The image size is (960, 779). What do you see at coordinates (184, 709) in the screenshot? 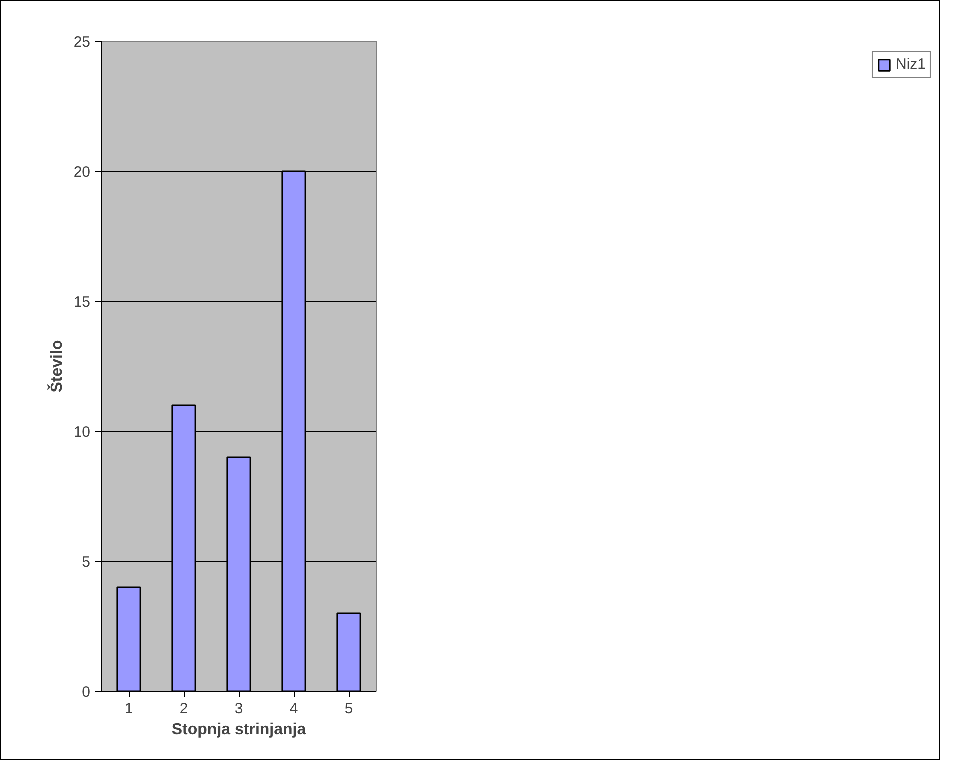
I see `x-tick-label: 2` at bounding box center [184, 709].